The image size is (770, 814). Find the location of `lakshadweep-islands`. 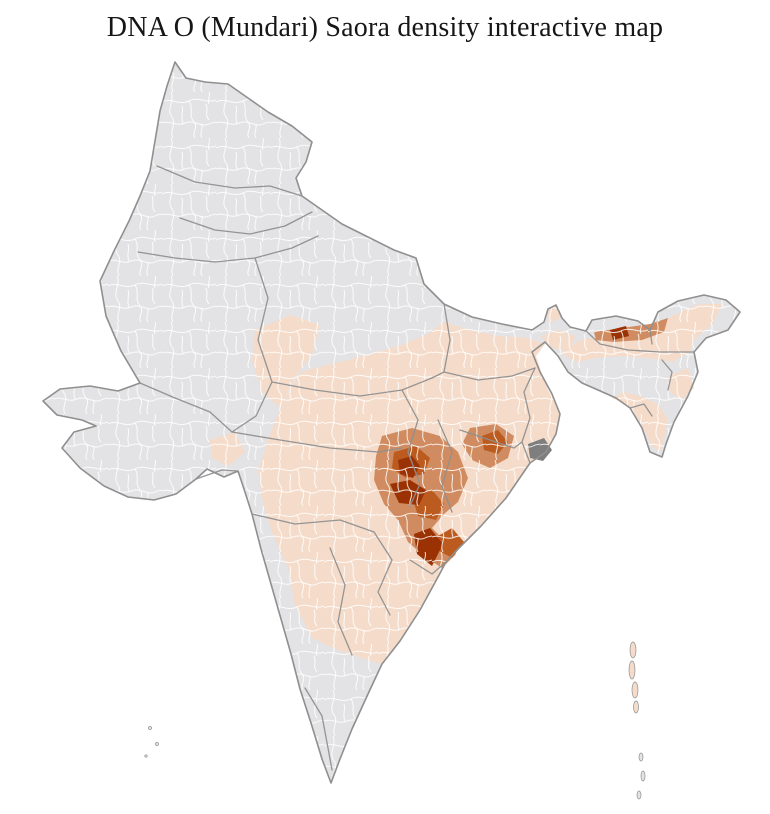

lakshadweep-islands is located at coordinates (151, 742).